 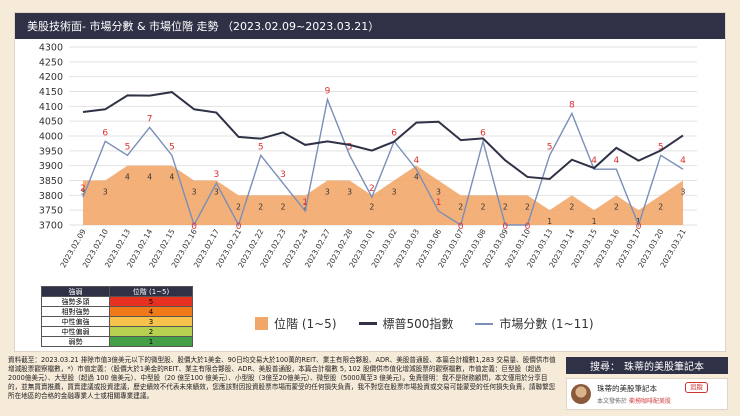 What do you see at coordinates (151, 311) in the screenshot?
I see `level-row-value: 4` at bounding box center [151, 311].